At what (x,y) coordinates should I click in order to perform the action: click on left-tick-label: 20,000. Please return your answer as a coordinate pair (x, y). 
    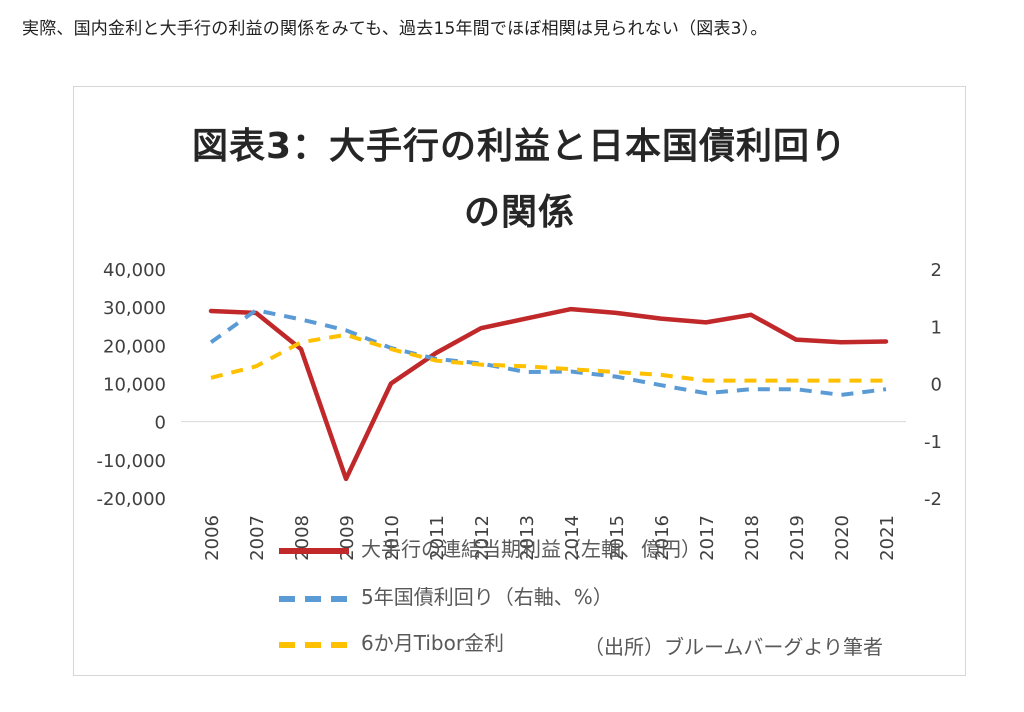
    Looking at the image, I should click on (134, 346).